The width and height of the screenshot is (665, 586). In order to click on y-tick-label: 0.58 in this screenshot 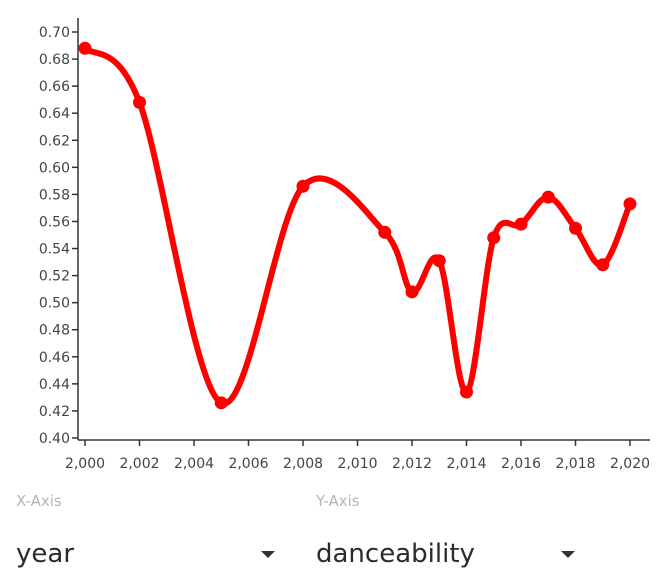, I will do `click(54, 195)`.